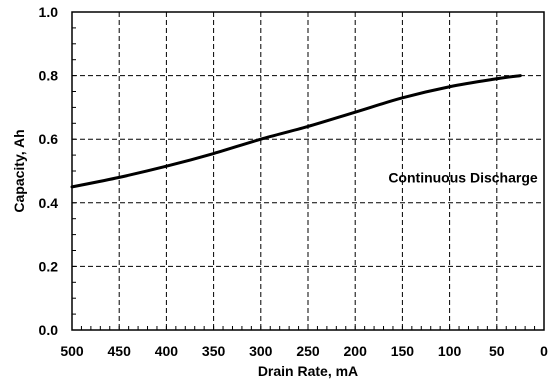  Describe the element at coordinates (49, 203) in the screenshot. I see `y-tick-label: 0.4` at that location.